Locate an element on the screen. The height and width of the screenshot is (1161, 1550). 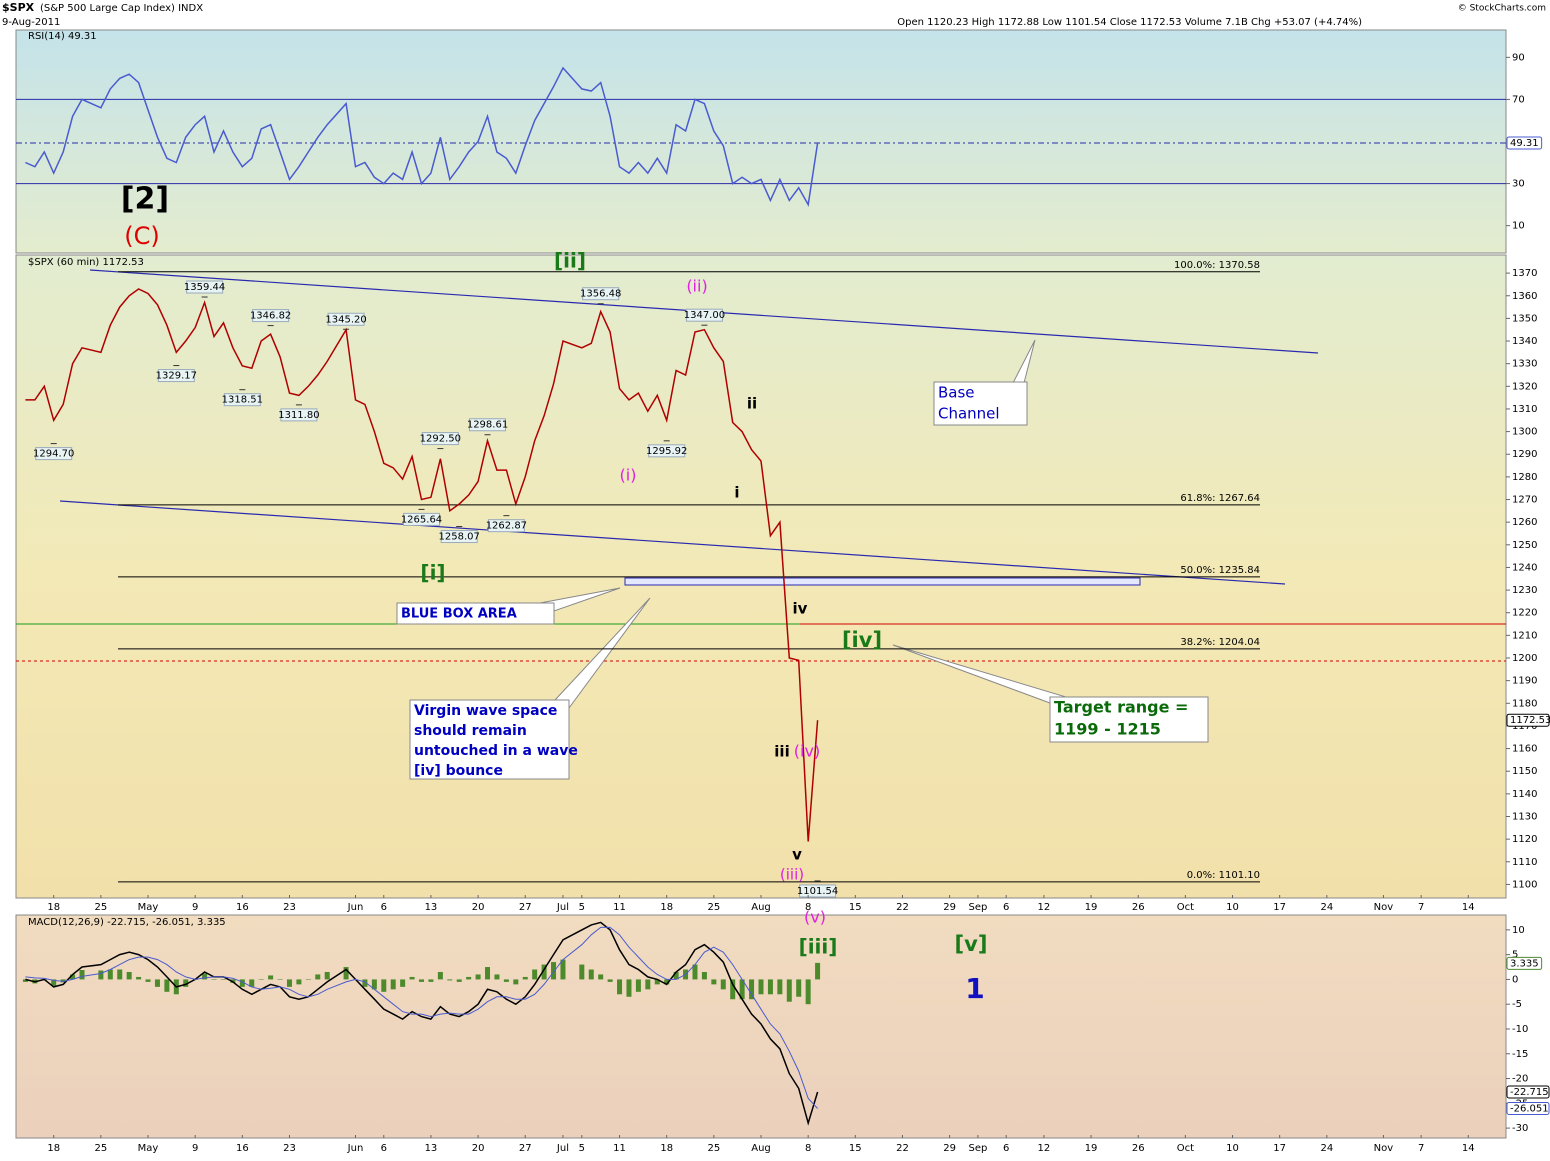
x-tick-label: 14 is located at coordinates (1468, 1148).